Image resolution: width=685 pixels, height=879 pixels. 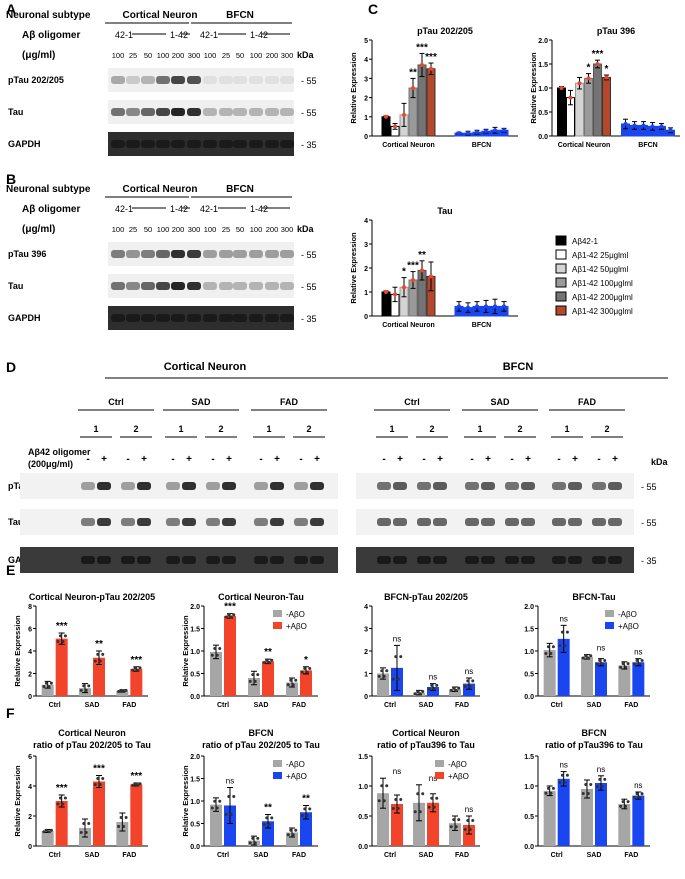 I want to click on blot-kda-marker: - 35, so click(x=309, y=145).